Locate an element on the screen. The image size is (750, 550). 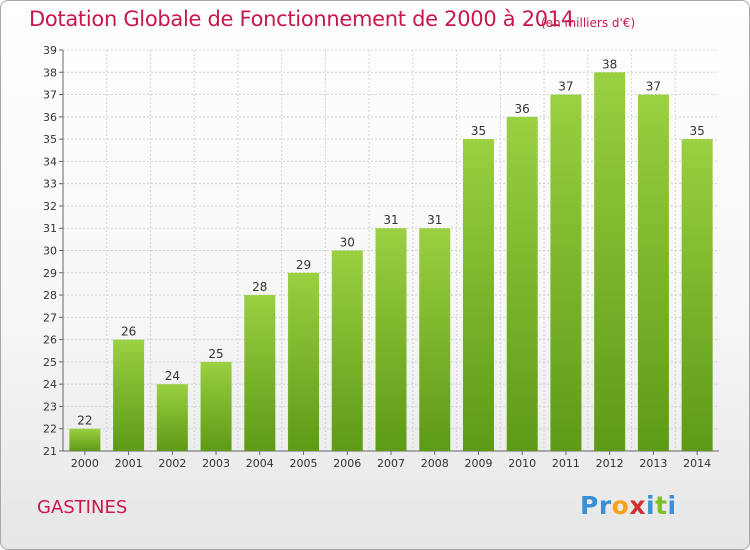
y-tick-labels: 21 22 23 24 25 26 27 28 29 30 31 32 33 34 35 36 37 38 39 is located at coordinates (50, 251).